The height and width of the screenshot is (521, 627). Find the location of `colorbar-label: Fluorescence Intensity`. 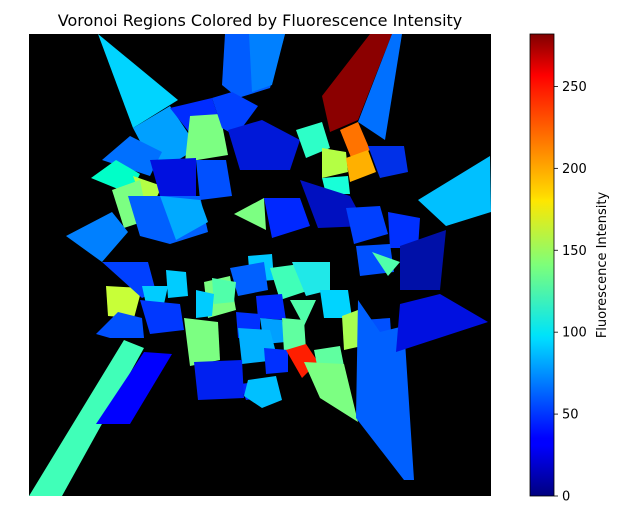

colorbar-label: Fluorescence Intensity is located at coordinates (602, 265).